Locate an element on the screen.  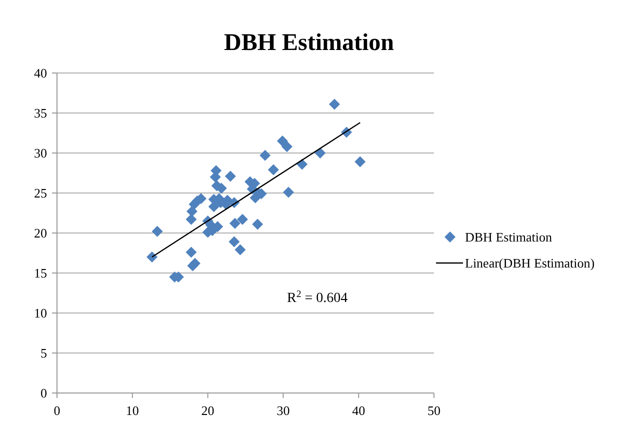
legend-label: DBH Estimation is located at coordinates (509, 237).